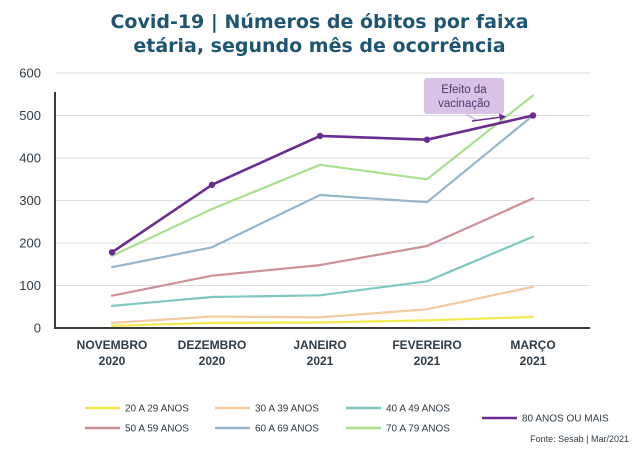  I want to click on legend-item-6: 80 ANOS OU MAIS, so click(545, 419).